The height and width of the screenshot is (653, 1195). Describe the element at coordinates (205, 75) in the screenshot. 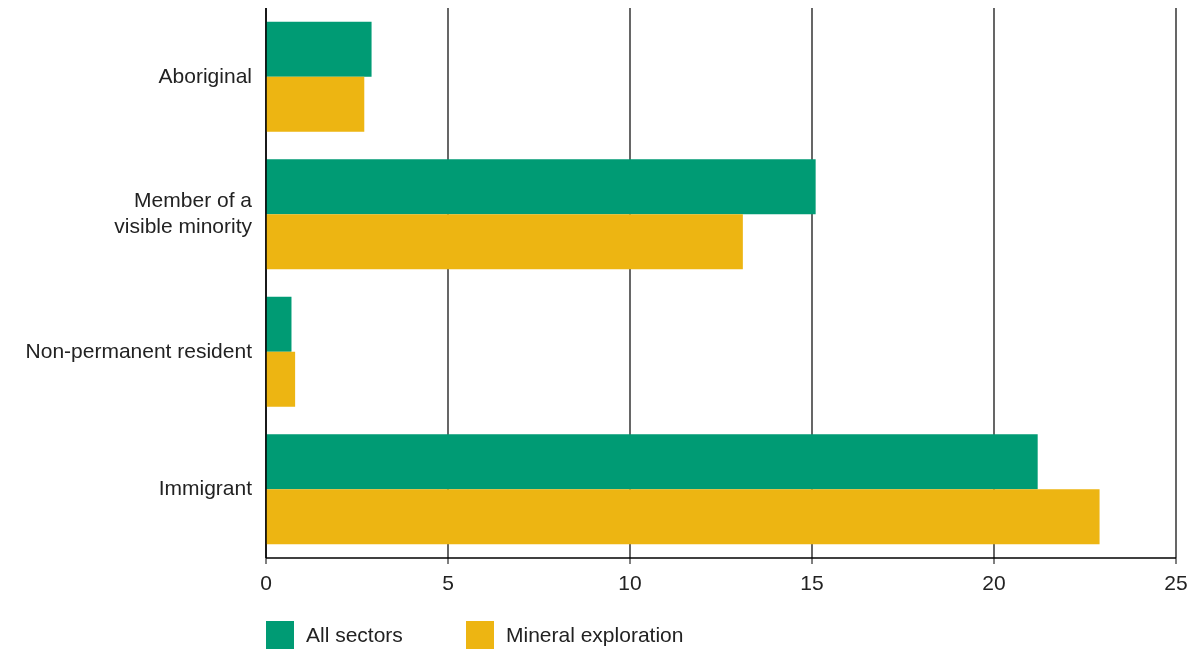

I see `y-tick-label: Aboriginal` at that location.